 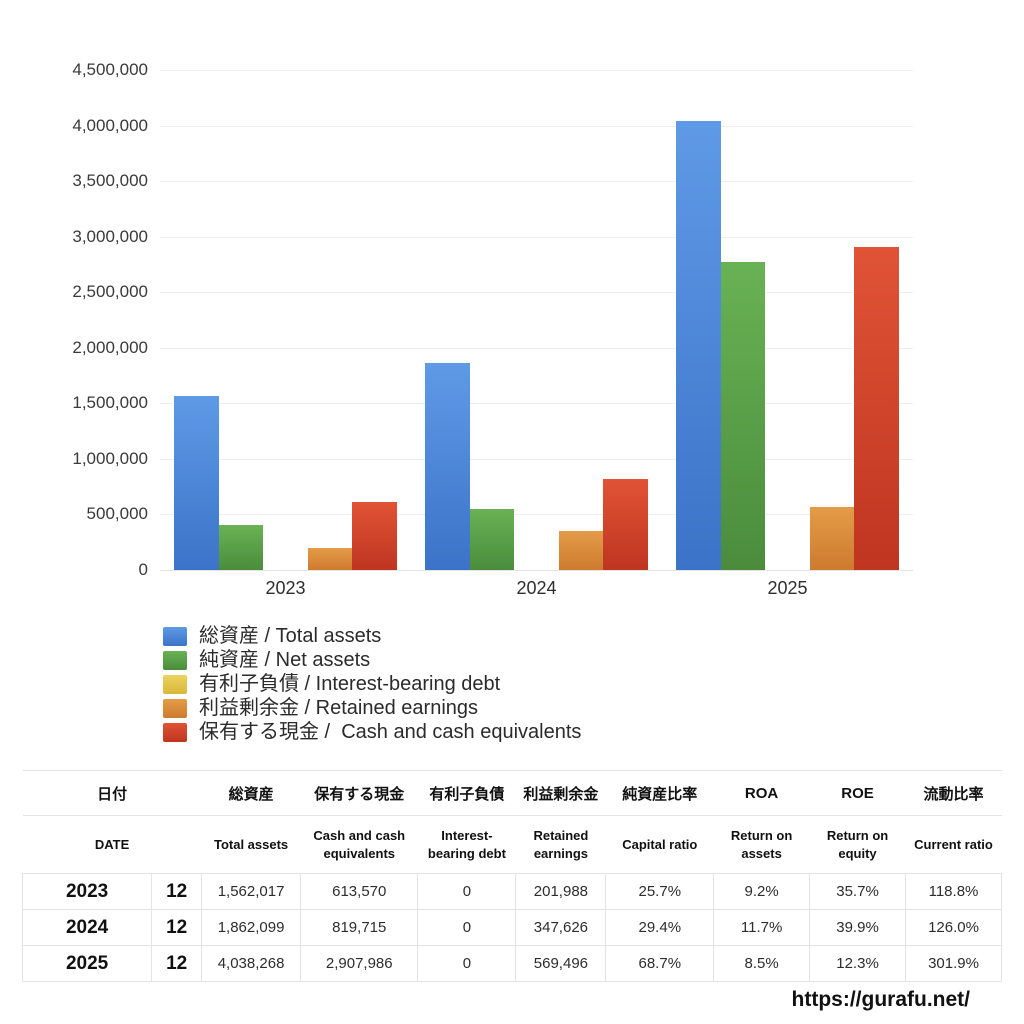 What do you see at coordinates (110, 458) in the screenshot?
I see `y-axis-tick-label: 1,000,000` at bounding box center [110, 458].